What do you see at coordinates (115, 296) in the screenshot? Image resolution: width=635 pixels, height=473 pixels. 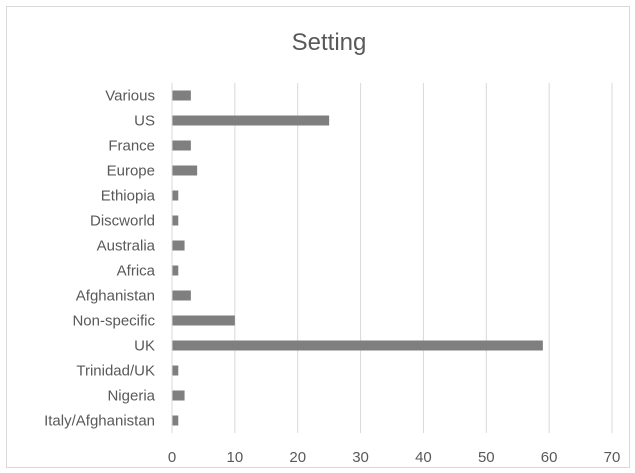 I see `category-label: Afghanistan` at bounding box center [115, 296].